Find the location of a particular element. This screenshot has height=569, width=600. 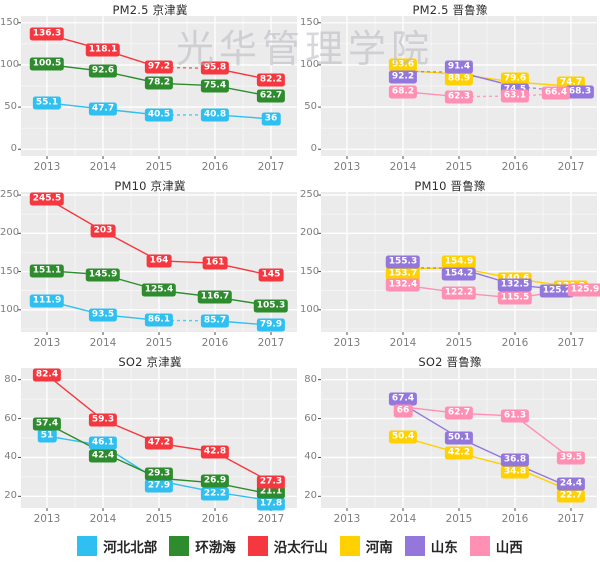

data-label: 36.8 is located at coordinates (515, 460).